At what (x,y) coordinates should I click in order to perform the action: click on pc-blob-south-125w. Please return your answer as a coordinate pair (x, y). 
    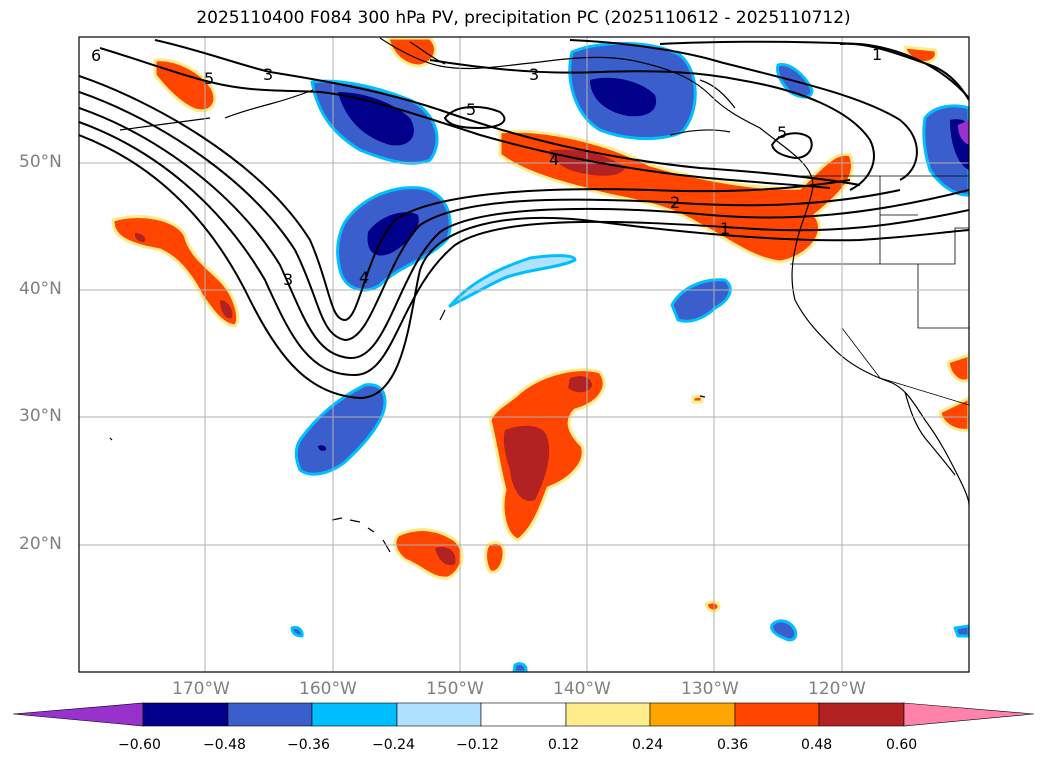
    Looking at the image, I should click on (784, 630).